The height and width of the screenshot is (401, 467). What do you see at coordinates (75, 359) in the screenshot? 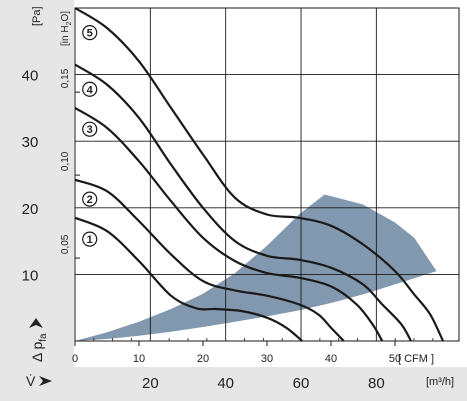
I see `tick-label-cfm-0: 0` at bounding box center [75, 359].